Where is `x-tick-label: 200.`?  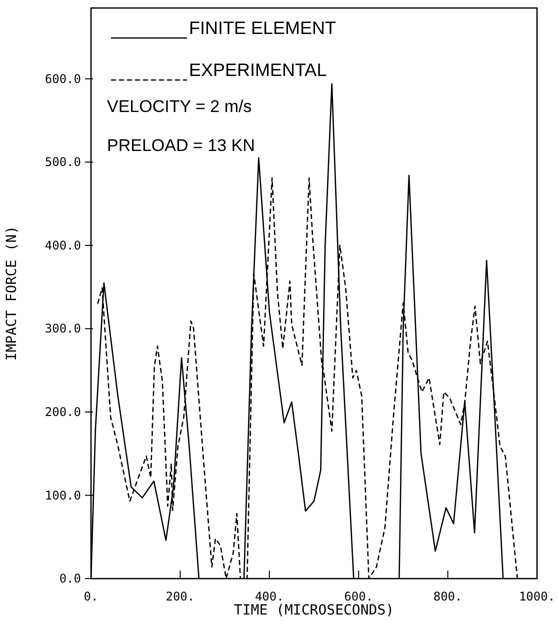
x-tick-label: 200. is located at coordinates (180, 597).